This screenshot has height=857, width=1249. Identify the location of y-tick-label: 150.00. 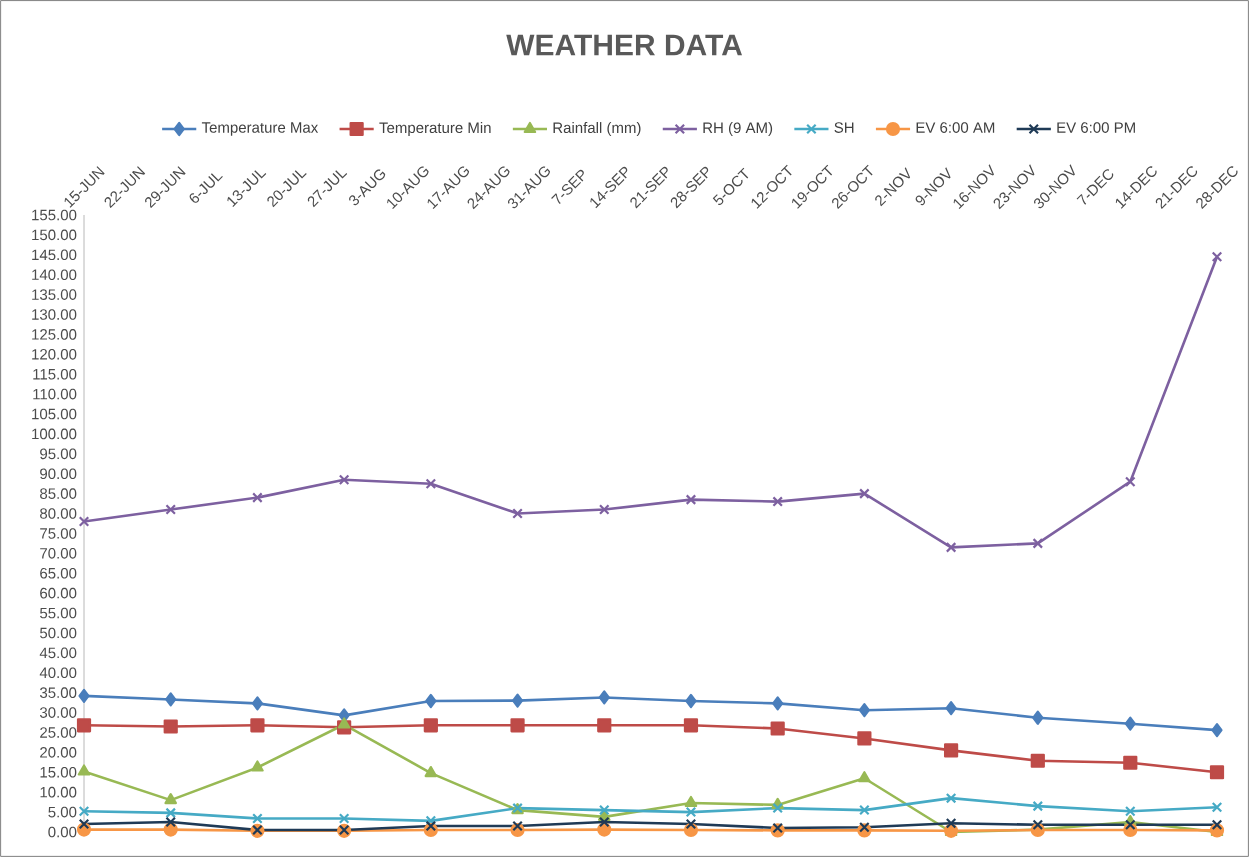
(54, 235).